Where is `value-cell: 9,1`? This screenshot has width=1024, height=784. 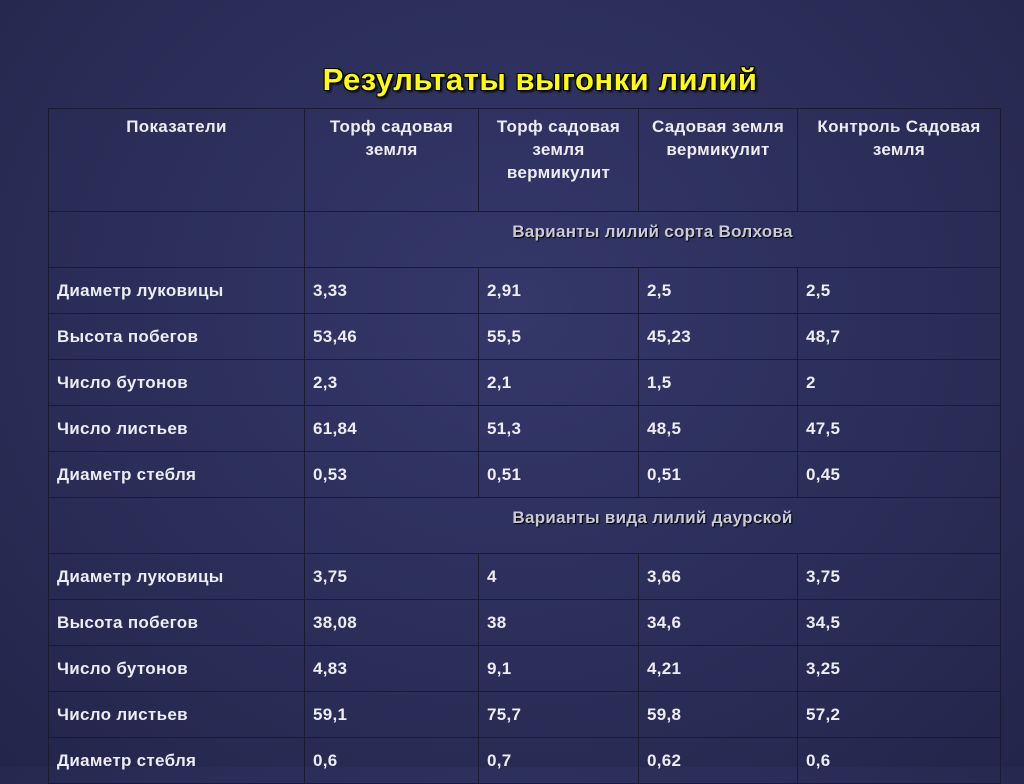
value-cell: 9,1 is located at coordinates (558, 668).